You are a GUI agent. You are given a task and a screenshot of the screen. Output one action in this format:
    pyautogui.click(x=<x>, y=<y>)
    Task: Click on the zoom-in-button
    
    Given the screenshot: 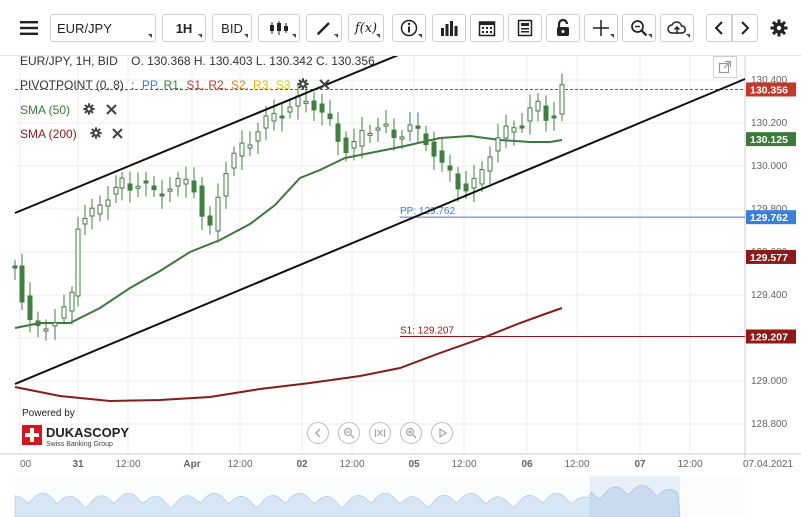 What is the action you would take?
    pyautogui.click(x=411, y=433)
    